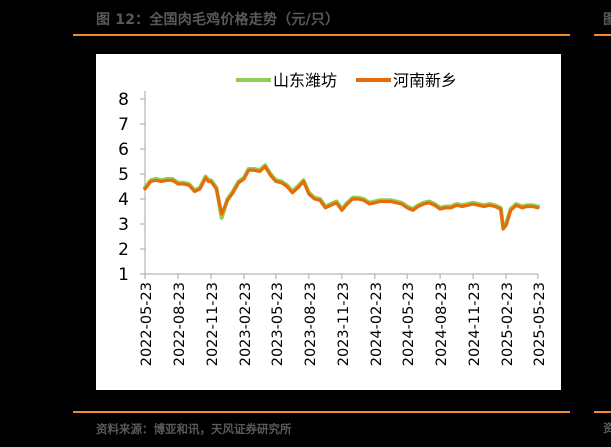 Image resolution: width=611 pixels, height=447 pixels. What do you see at coordinates (246, 324) in the screenshot?
I see `x-tick-label: 2023-02-23` at bounding box center [246, 324].